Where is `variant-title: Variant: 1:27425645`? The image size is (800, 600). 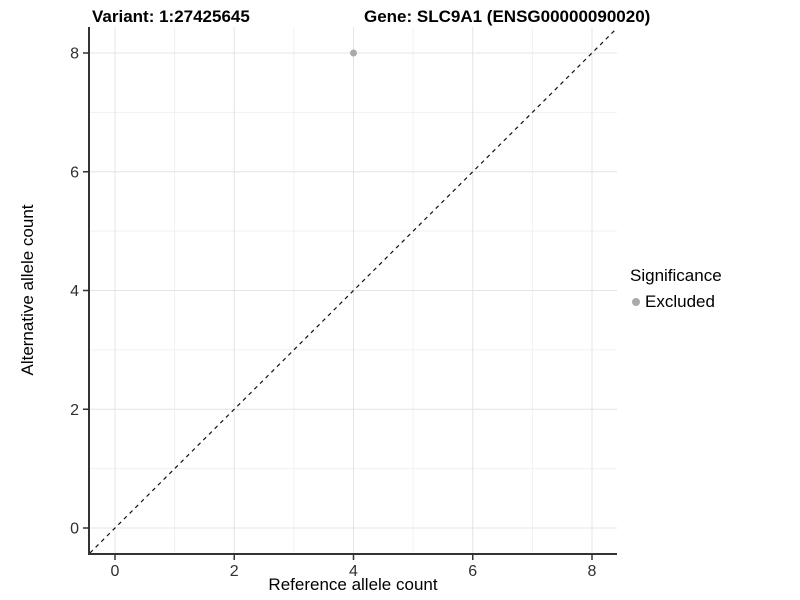
variant-title: Variant: 1:27425645 is located at coordinates (171, 16).